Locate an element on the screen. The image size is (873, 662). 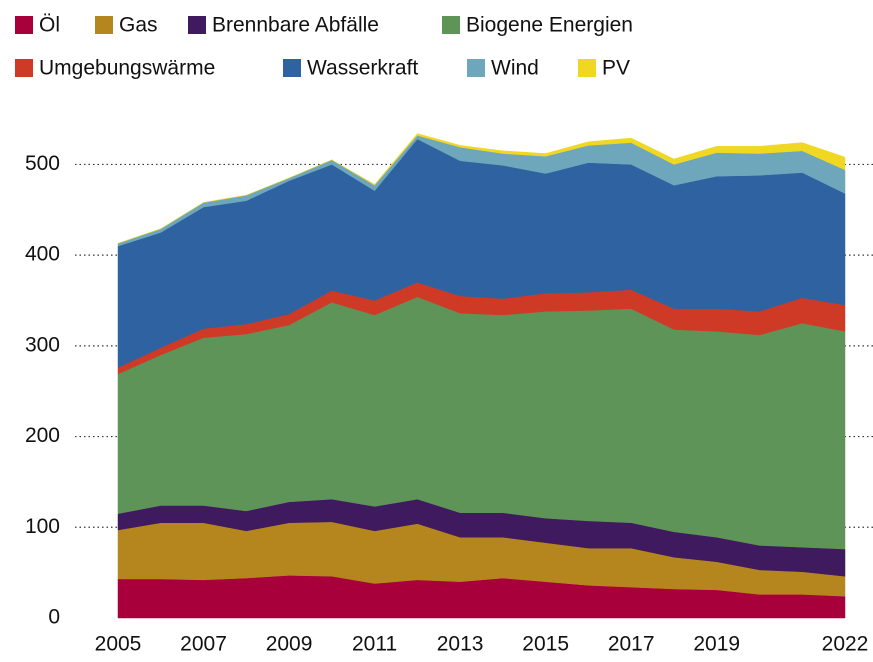
x-tick-label: 2009 is located at coordinates (289, 644).